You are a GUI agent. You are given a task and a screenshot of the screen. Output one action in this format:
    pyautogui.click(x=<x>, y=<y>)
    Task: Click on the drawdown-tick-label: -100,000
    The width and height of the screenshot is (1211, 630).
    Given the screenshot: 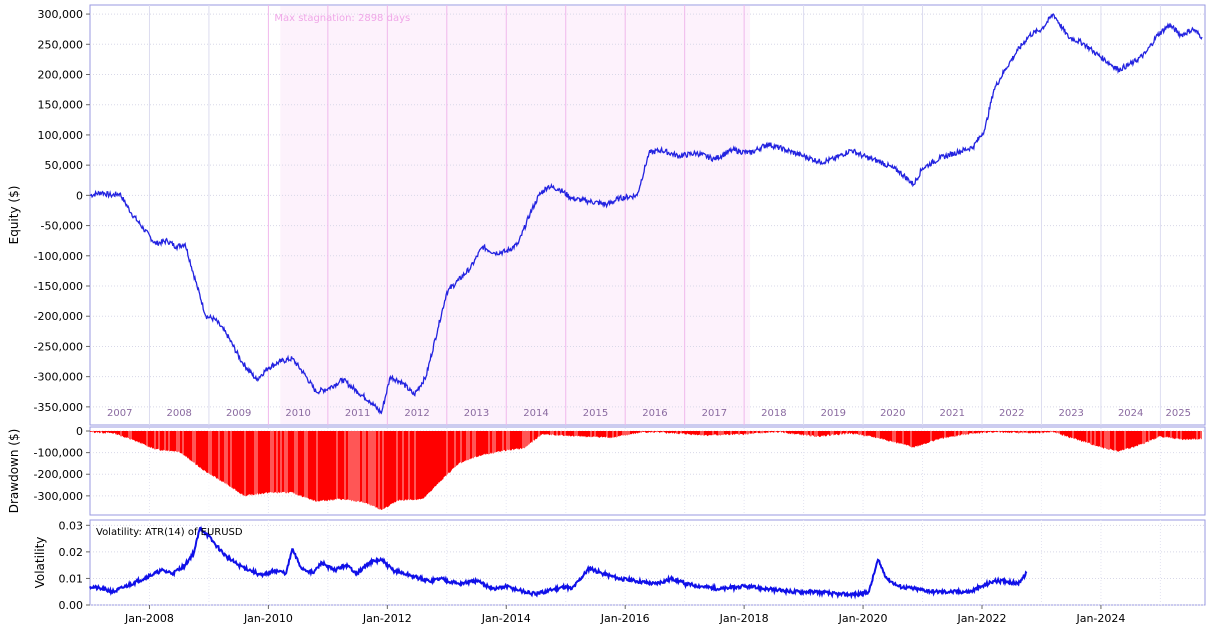 What is the action you would take?
    pyautogui.click(x=58, y=453)
    